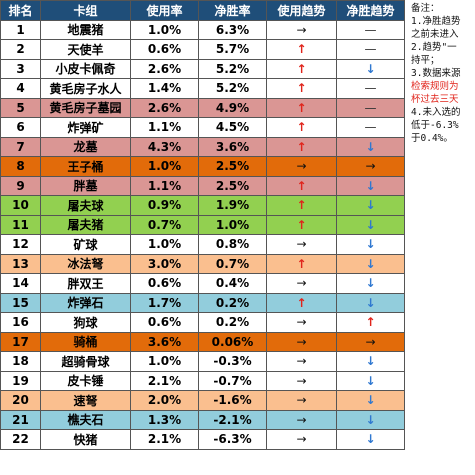 The image size is (475, 475). What do you see at coordinates (164, 419) in the screenshot?
I see `use-rate-cell: 1.3%` at bounding box center [164, 419].